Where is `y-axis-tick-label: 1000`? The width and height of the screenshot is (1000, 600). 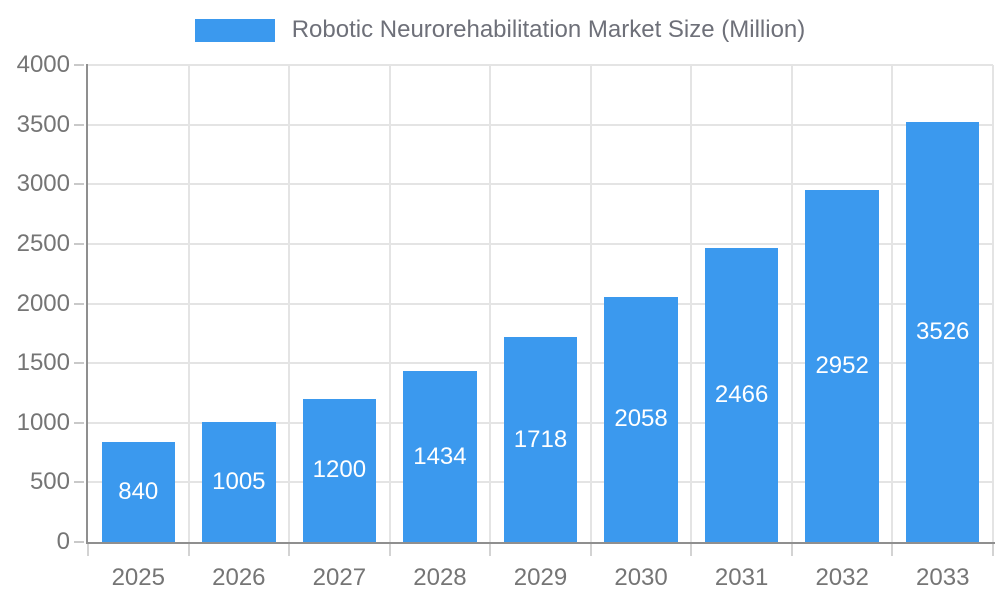
y-axis-tick-label: 1000 is located at coordinates (43, 422).